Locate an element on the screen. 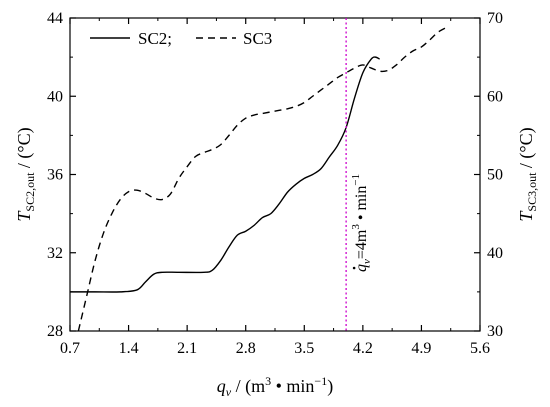  legend: SC2; SC3 is located at coordinates (181, 38).